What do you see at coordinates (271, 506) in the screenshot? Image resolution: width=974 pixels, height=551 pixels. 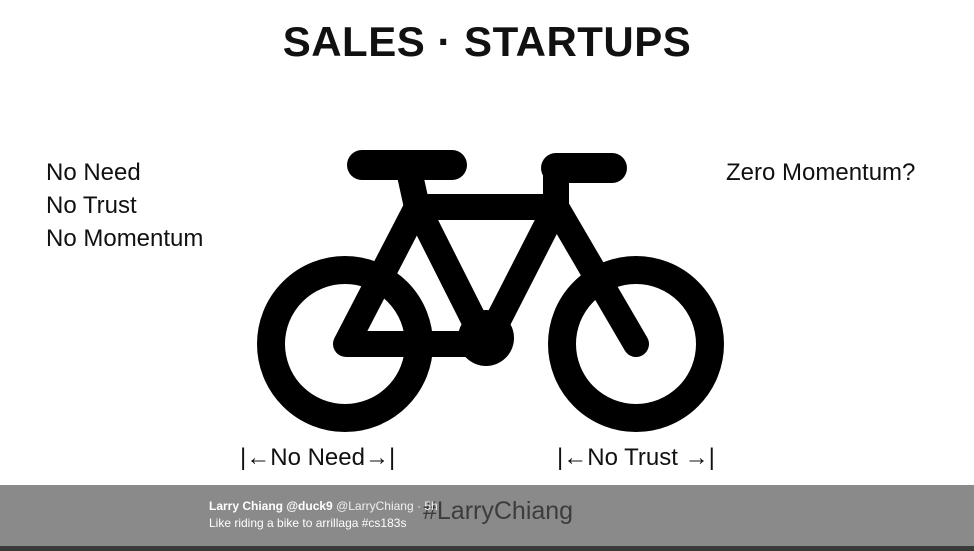 I see `tweet-author: Larry Chiang @duck9` at bounding box center [271, 506].